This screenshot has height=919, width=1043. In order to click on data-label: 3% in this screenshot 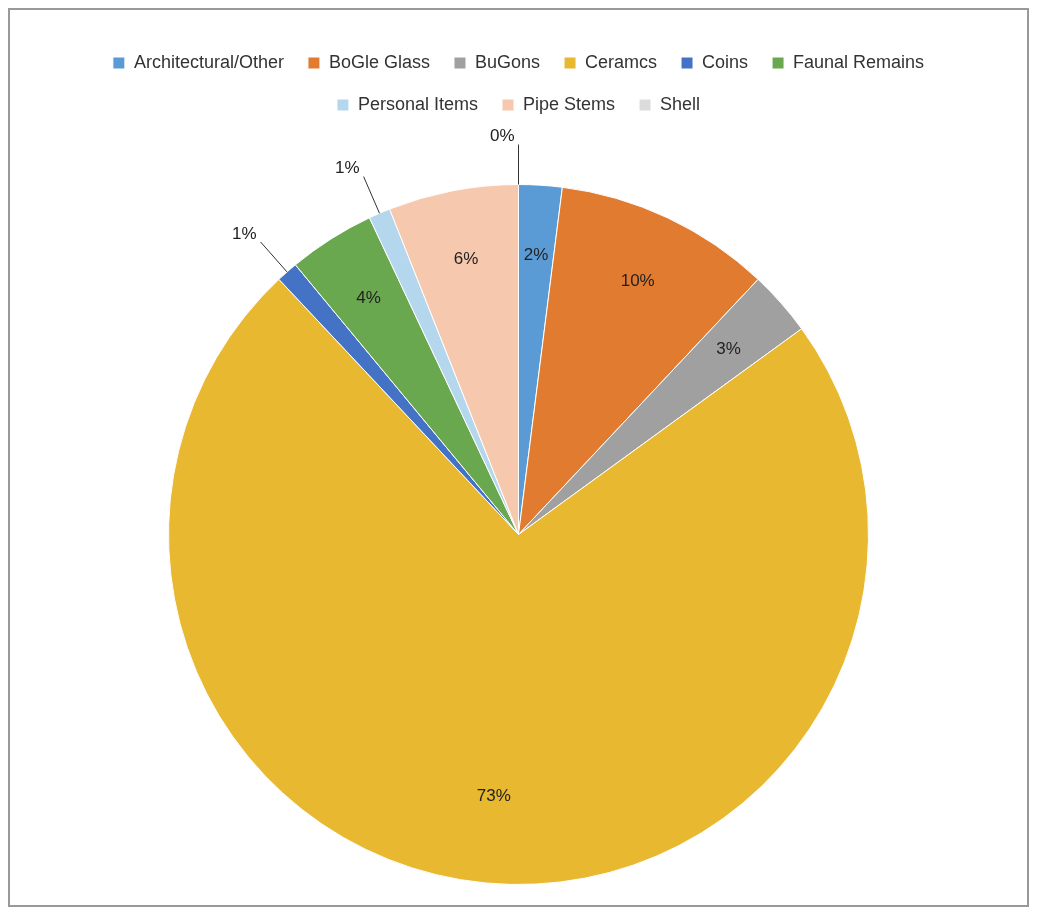, I will do `click(728, 349)`.